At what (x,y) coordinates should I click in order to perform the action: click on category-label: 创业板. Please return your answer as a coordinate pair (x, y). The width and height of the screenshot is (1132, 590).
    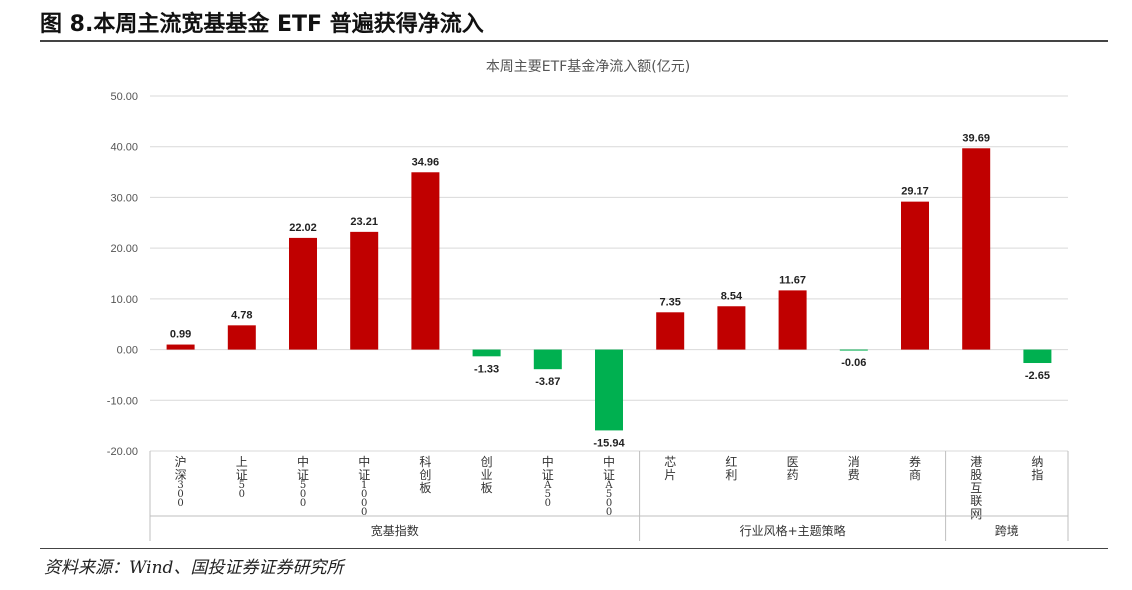
    Looking at the image, I should click on (487, 475).